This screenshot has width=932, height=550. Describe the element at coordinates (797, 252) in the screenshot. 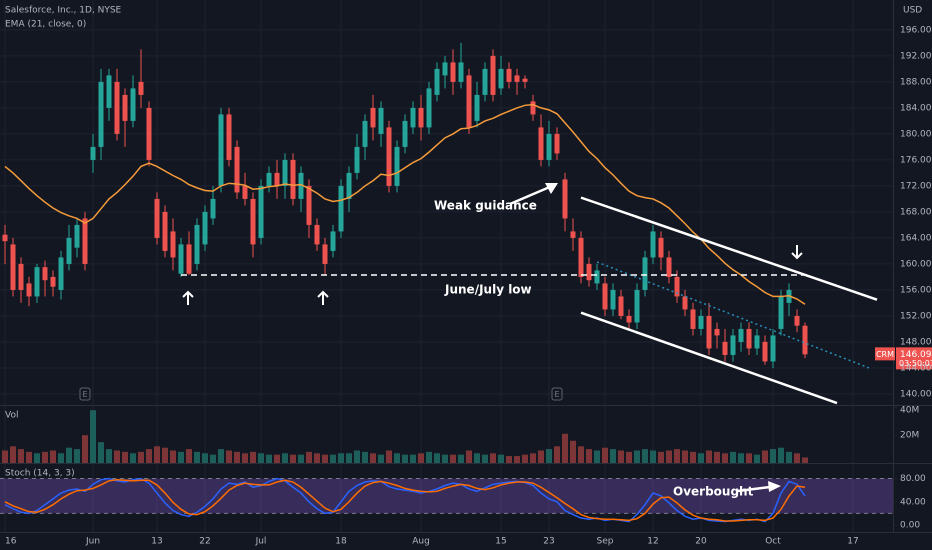

I see `down-arrow` at that location.